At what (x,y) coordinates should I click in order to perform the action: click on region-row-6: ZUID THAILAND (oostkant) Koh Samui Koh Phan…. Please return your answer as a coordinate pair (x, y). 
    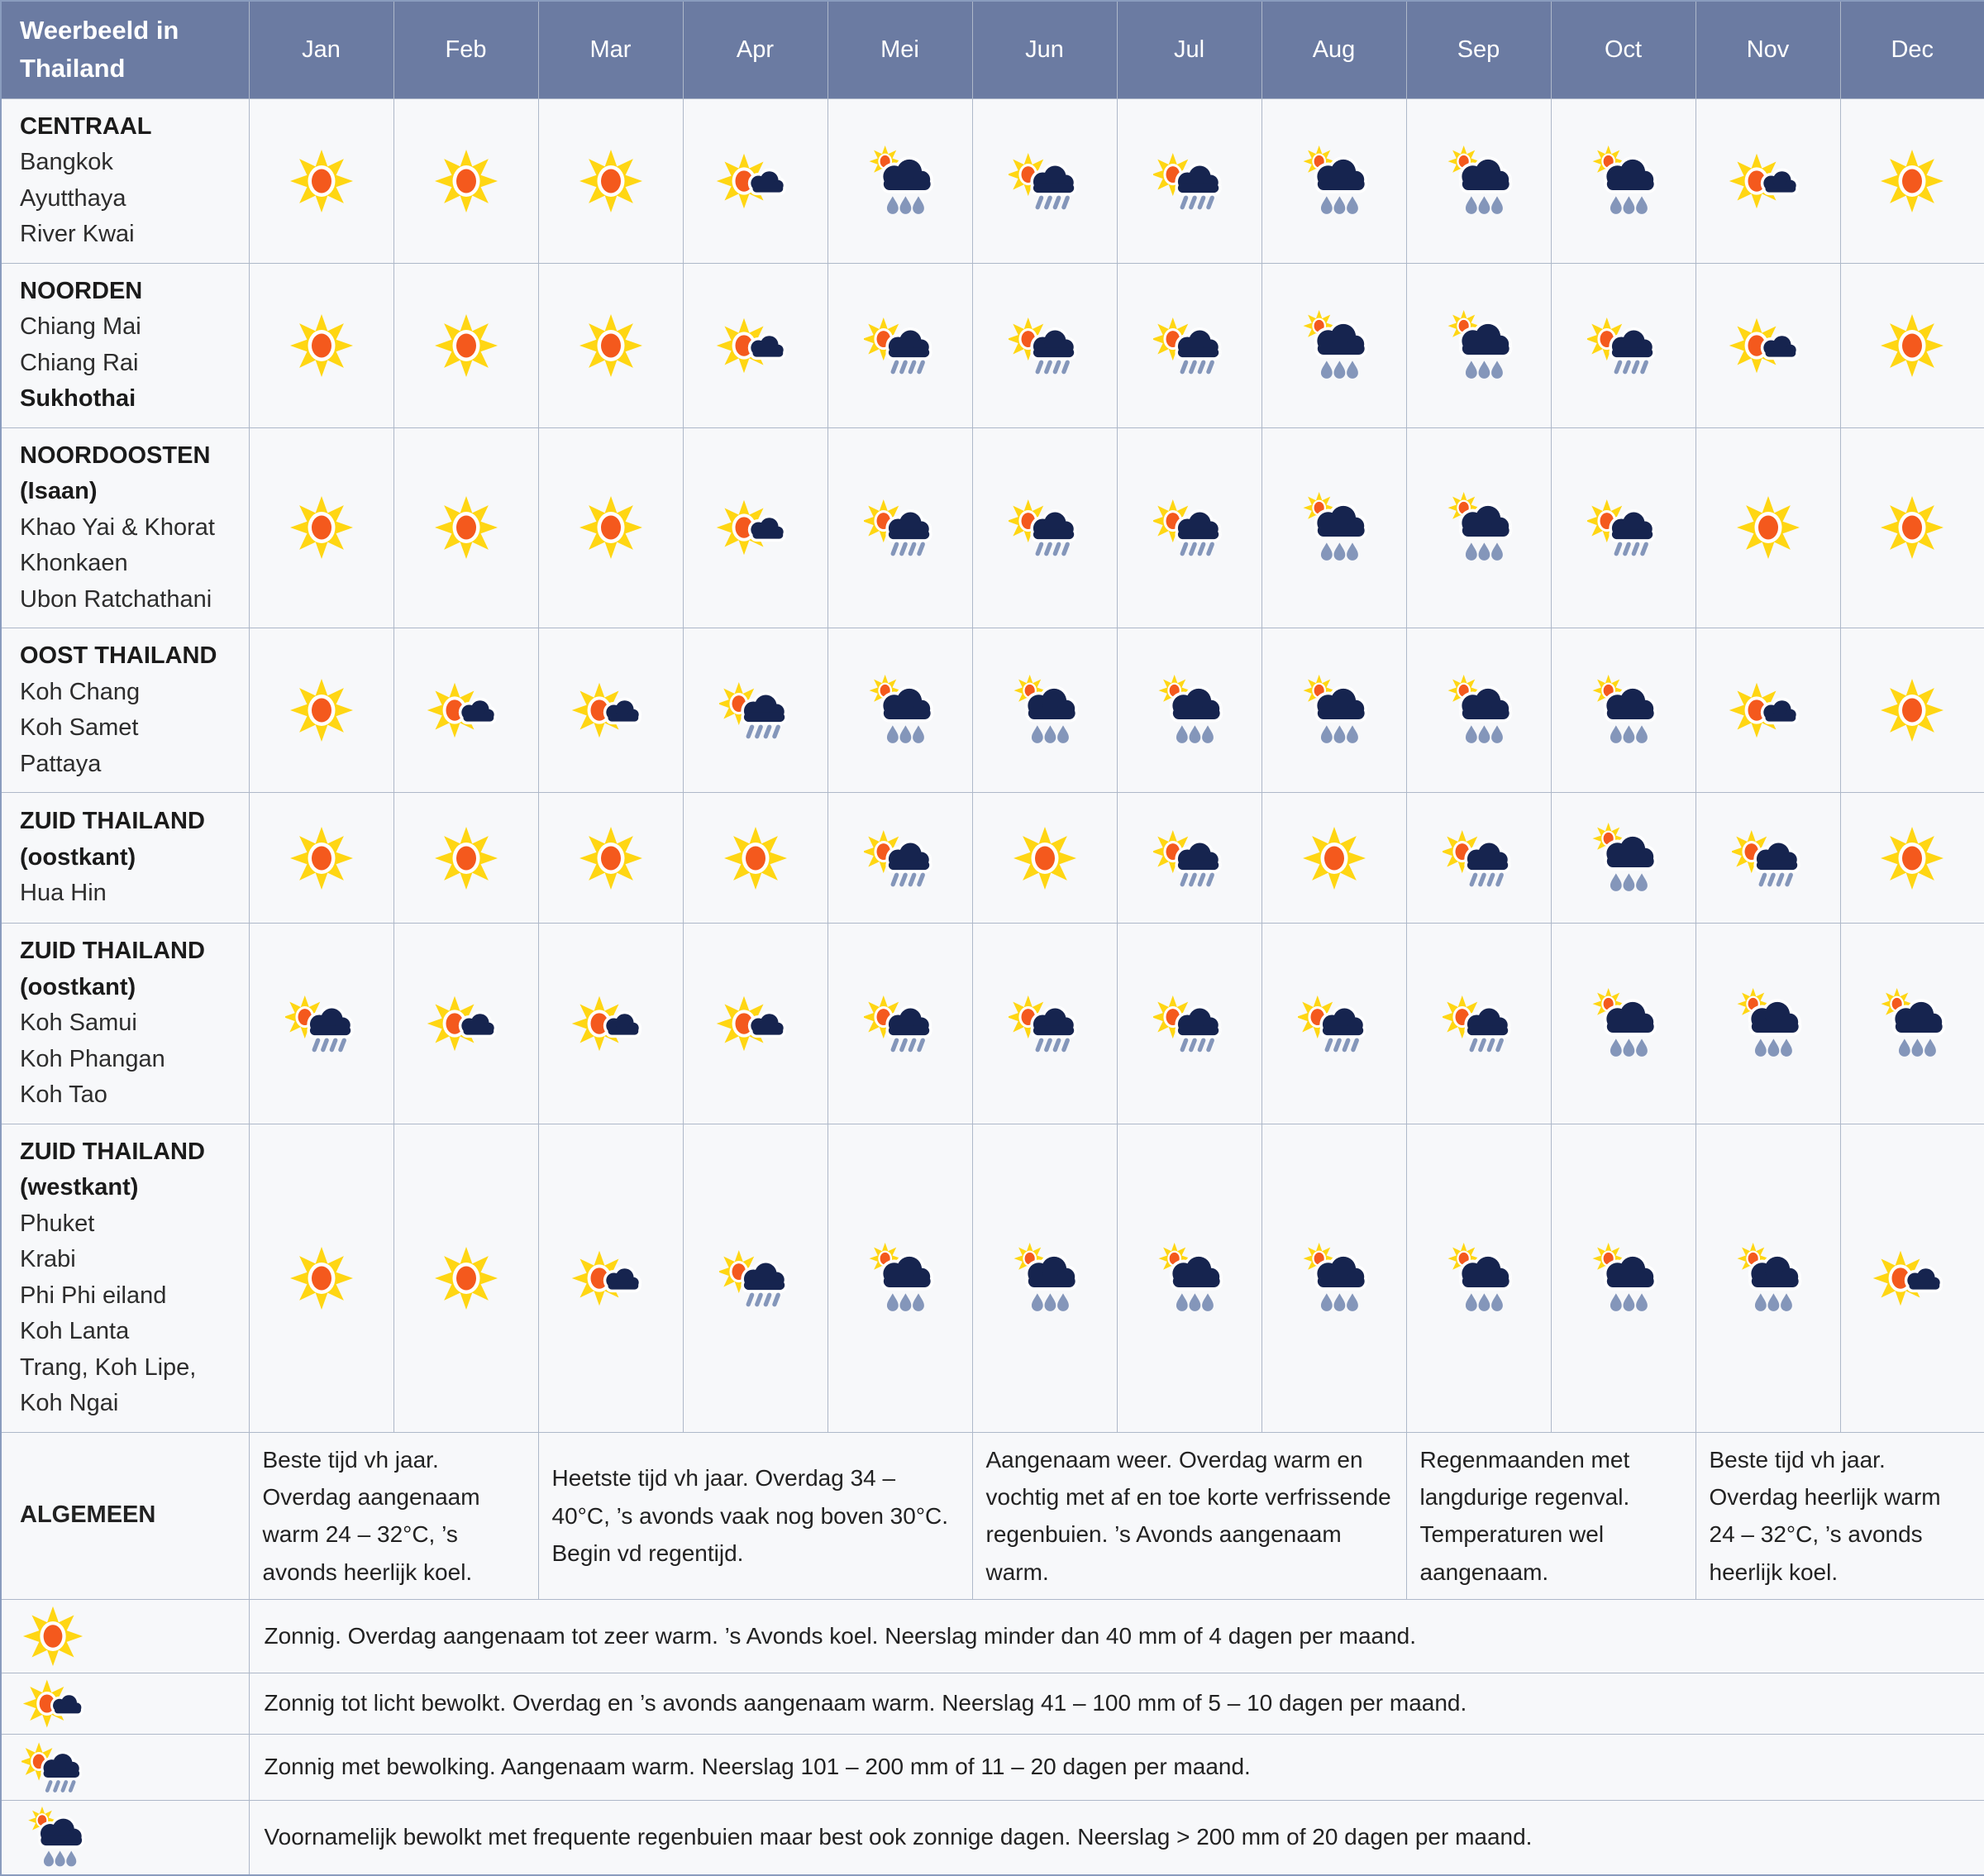
    Looking at the image, I should click on (992, 1023).